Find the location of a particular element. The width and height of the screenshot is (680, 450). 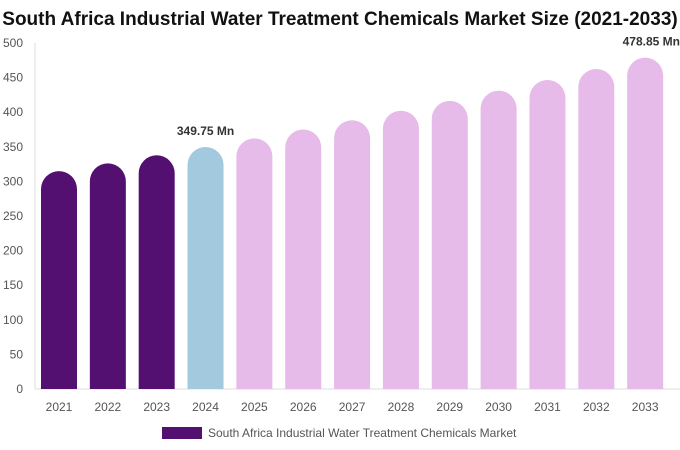

y-tick-label: 500 is located at coordinates (13, 43).